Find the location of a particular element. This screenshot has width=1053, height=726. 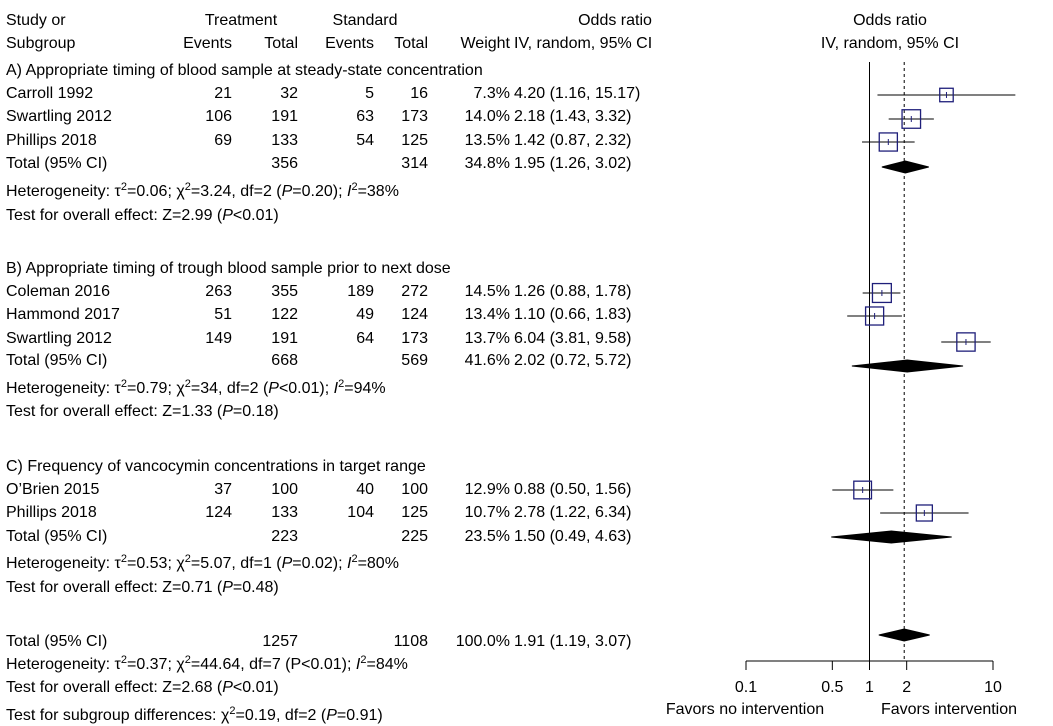

text-part: =0.79; is located at coordinates (151, 388).